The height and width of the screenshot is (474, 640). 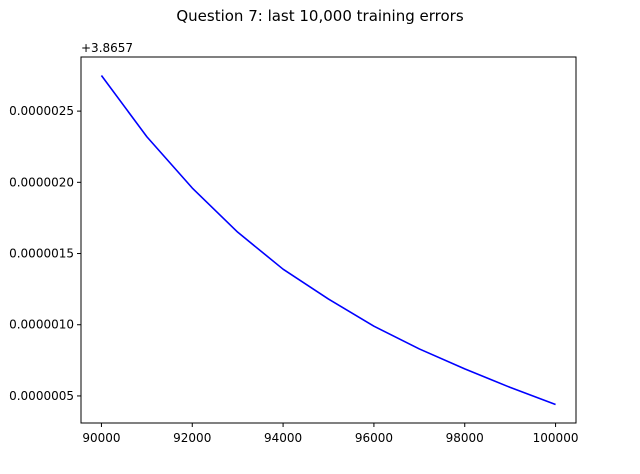 I want to click on y-tick-label: 0.0000015, so click(x=41, y=254).